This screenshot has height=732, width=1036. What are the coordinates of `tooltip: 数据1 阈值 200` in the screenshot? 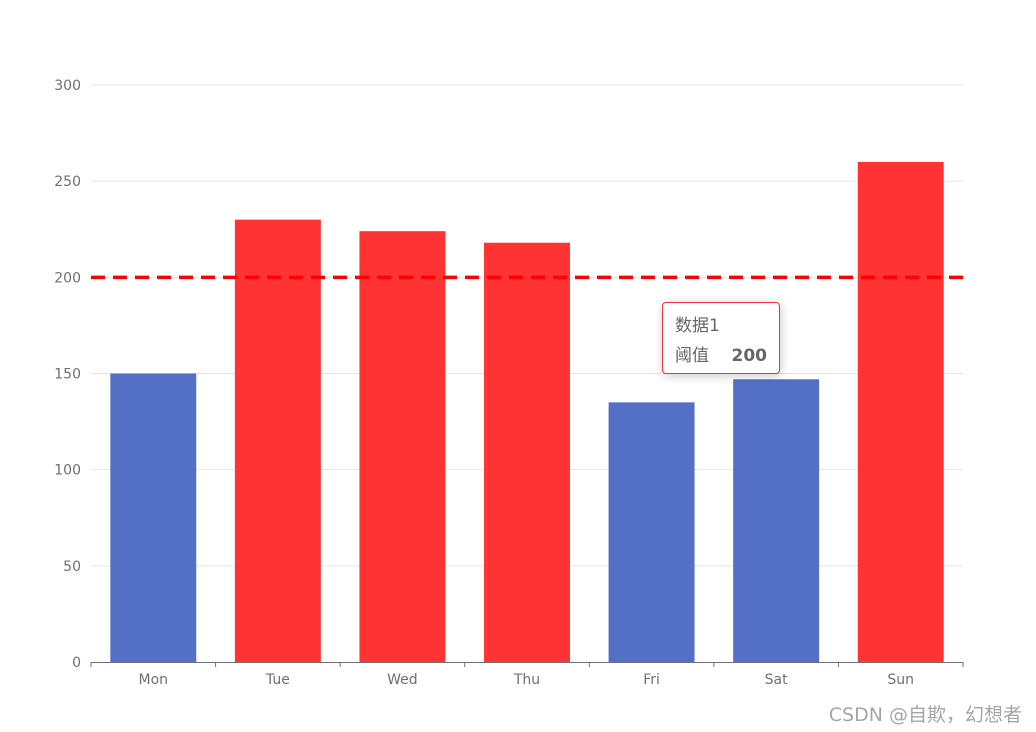 It's located at (721, 338).